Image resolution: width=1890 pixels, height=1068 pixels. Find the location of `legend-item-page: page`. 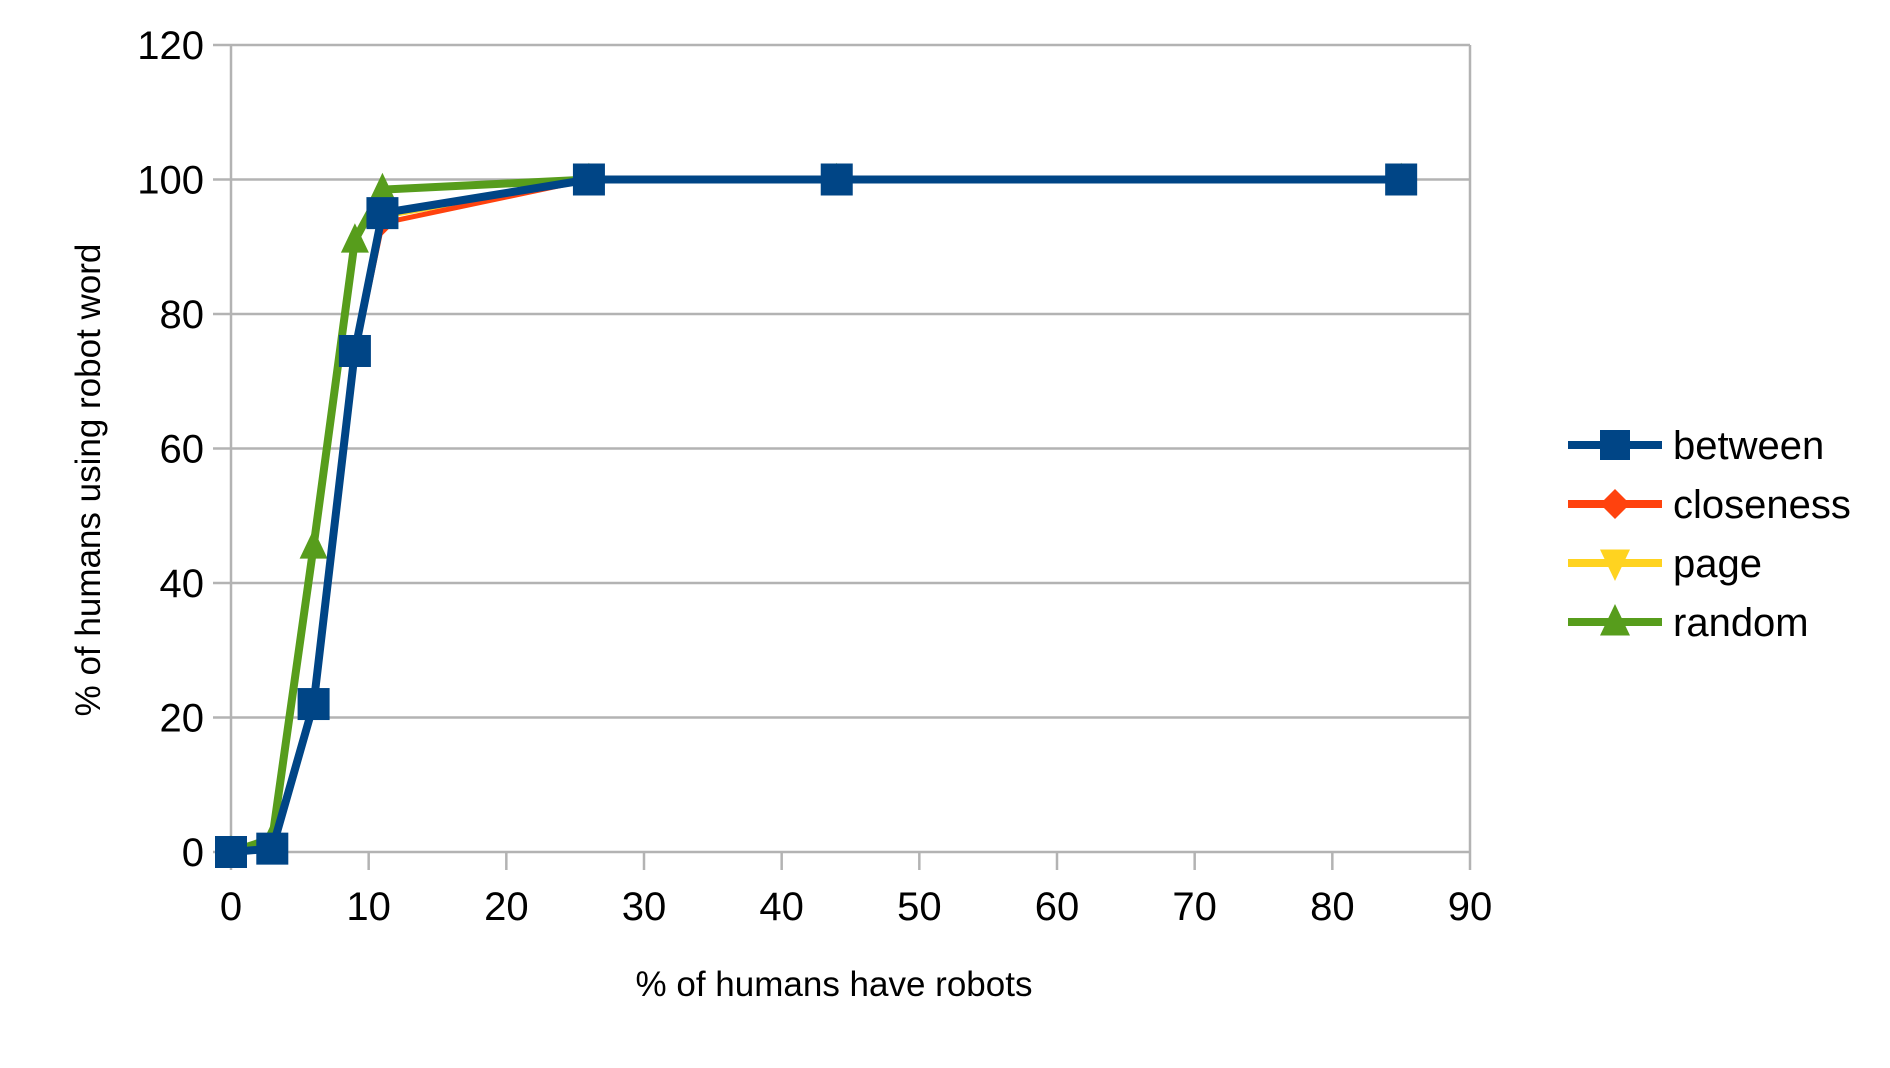

legend-item-page: page is located at coordinates (1665, 564).